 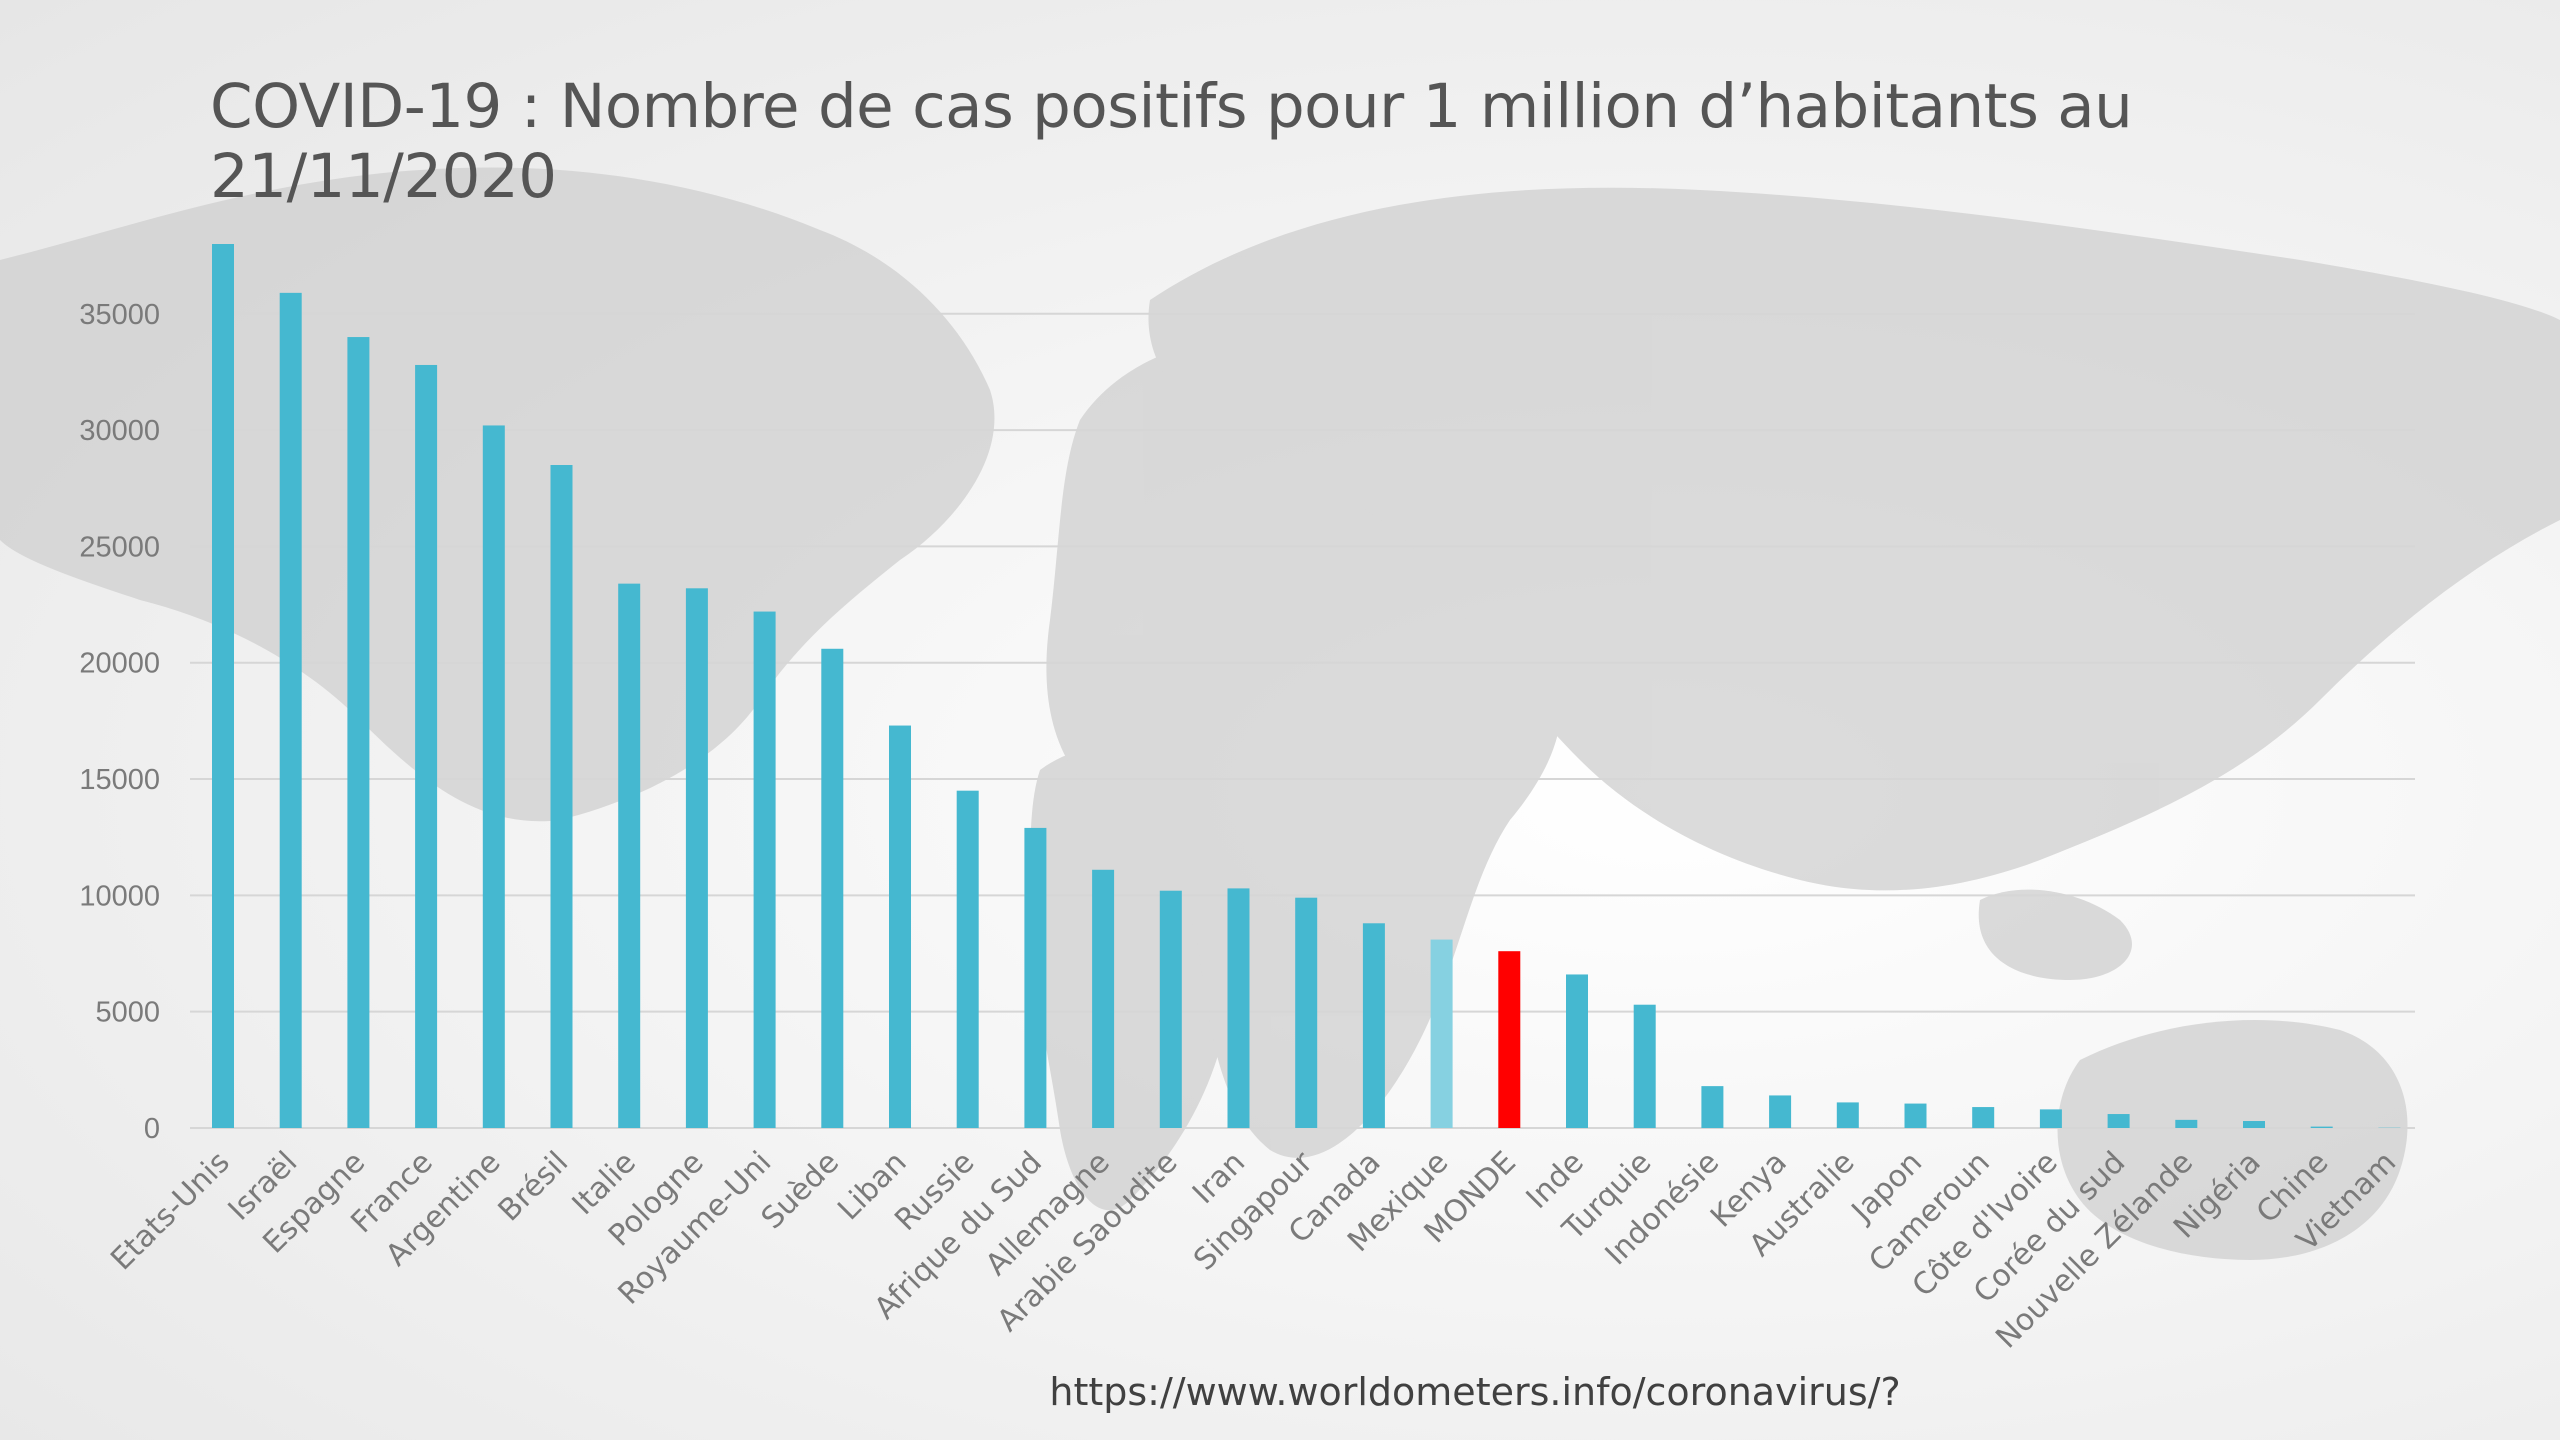 I want to click on bar-espagne, so click(x=358, y=733).